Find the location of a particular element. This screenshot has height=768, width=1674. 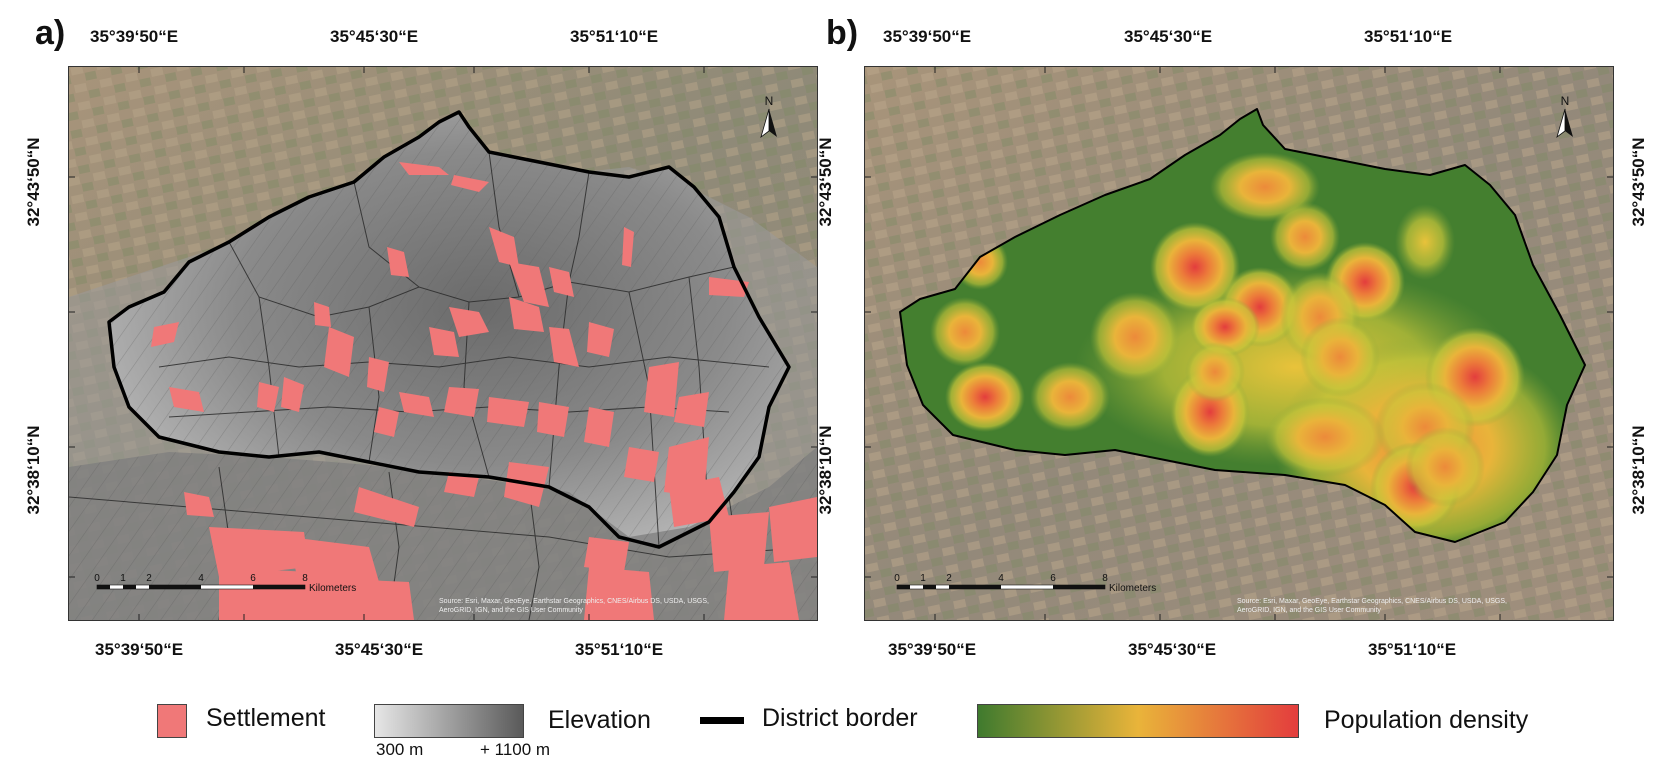

panel-a-left-tick-1: 32°43‘50“N is located at coordinates (33, 182).